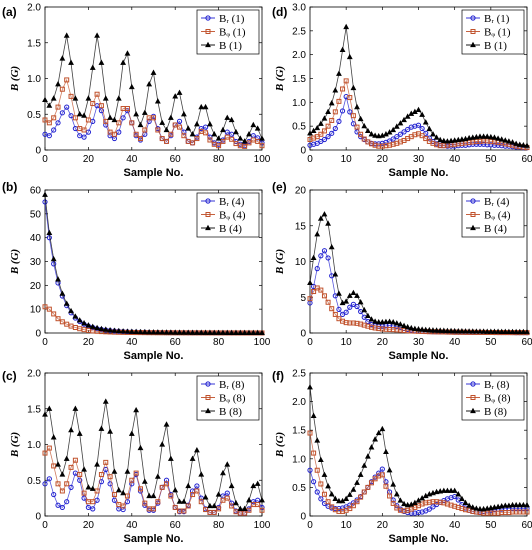  I want to click on legend-label: Bᵣ (1), so click(232, 19).